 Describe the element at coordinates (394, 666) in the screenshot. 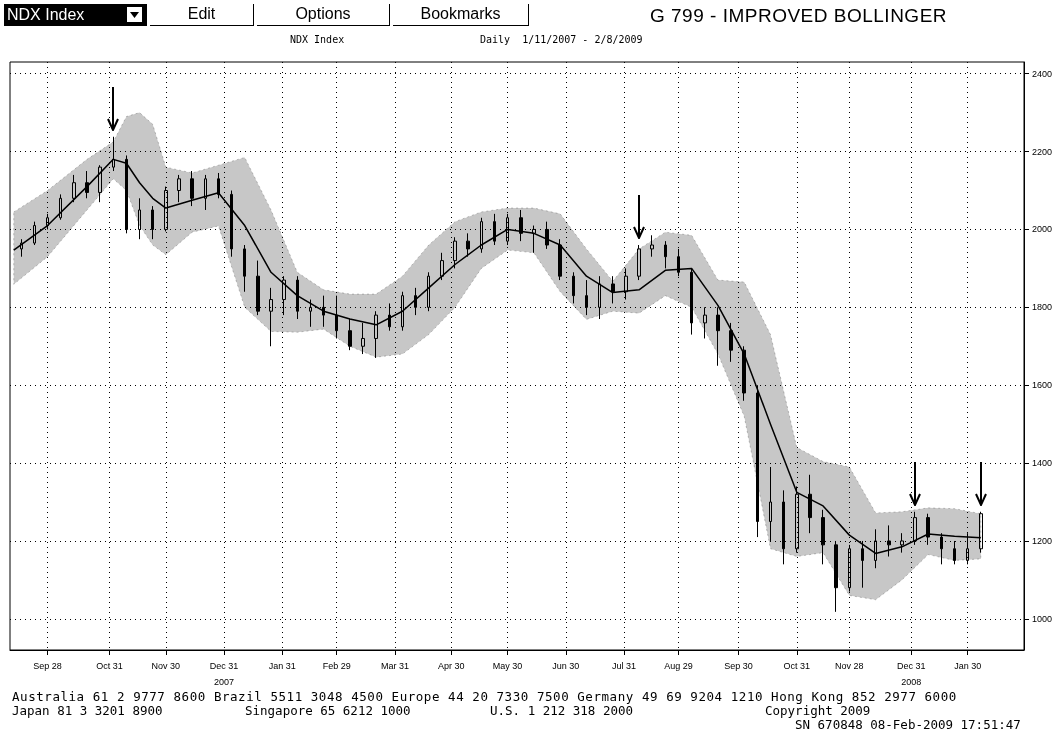

I see `x-tick-label: Mar 31` at that location.